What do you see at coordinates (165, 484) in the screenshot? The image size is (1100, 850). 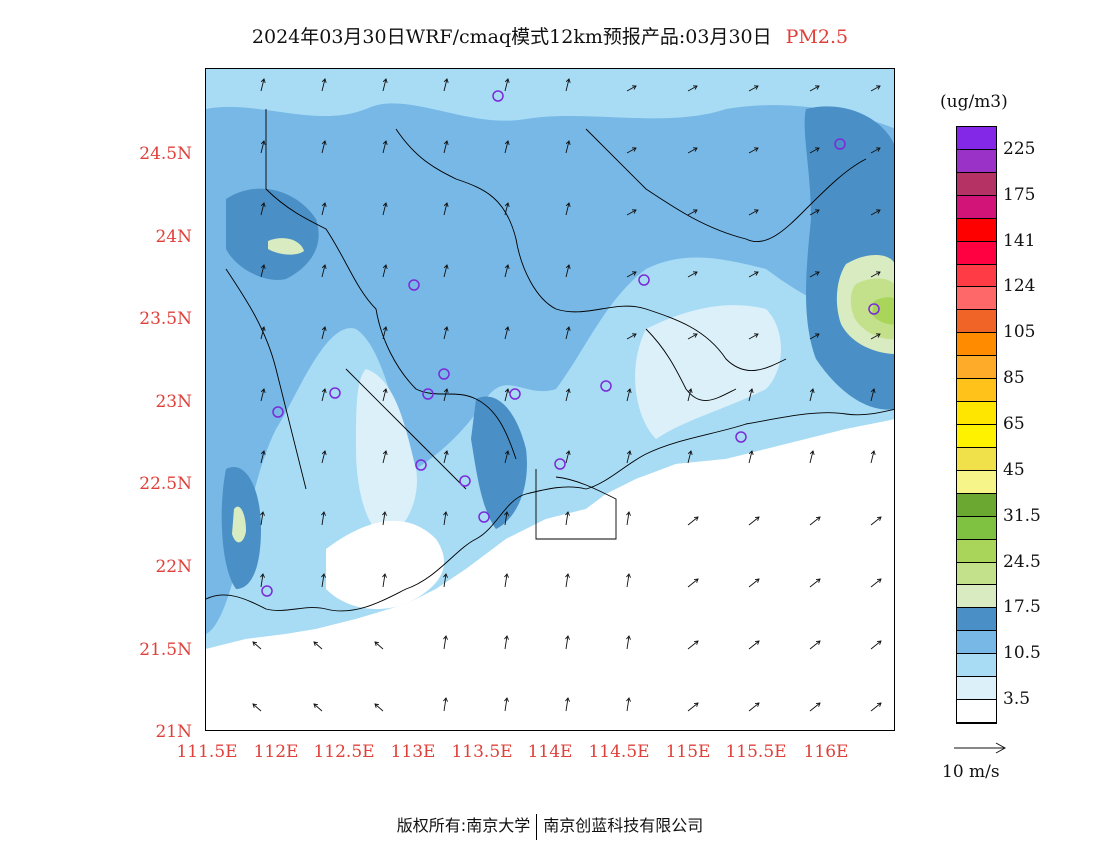 I see `lat-tick-label: 22.5N` at bounding box center [165, 484].